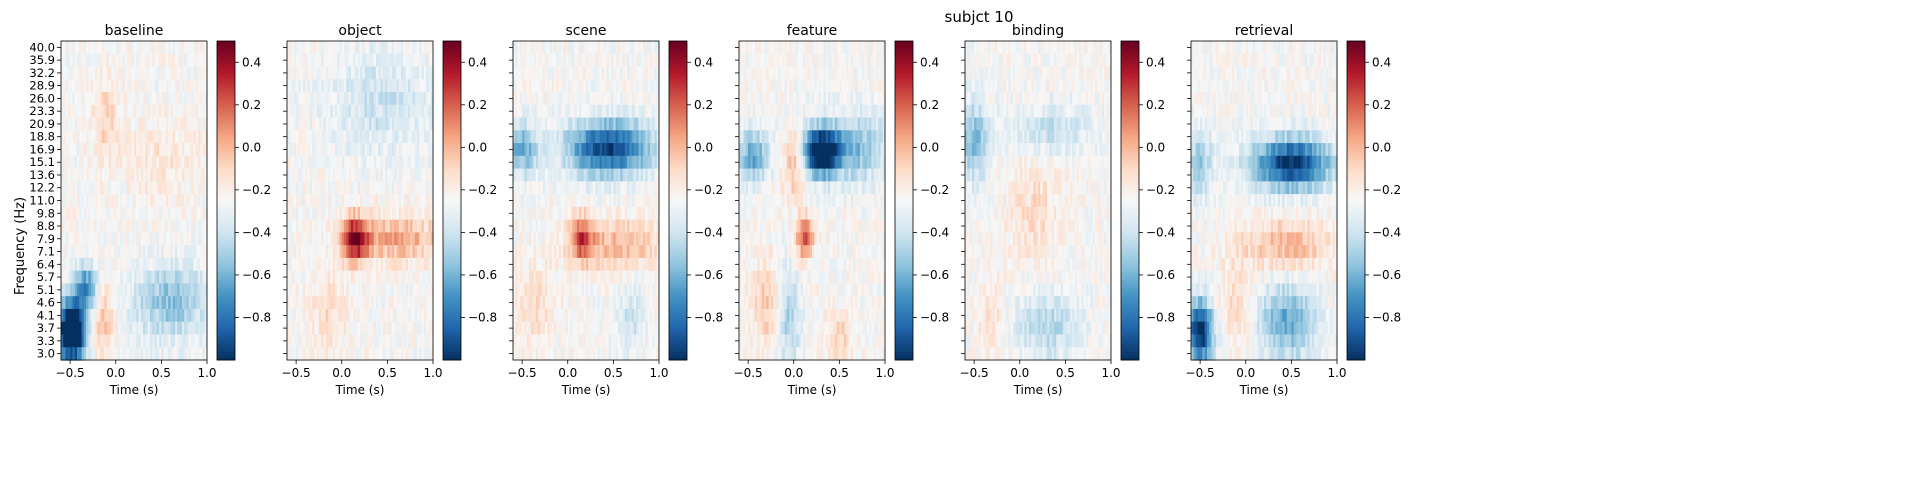 Image resolution: width=1923 pixels, height=500 pixels. Describe the element at coordinates (46, 277) in the screenshot. I see `y-tick-label: 5.7` at that location.